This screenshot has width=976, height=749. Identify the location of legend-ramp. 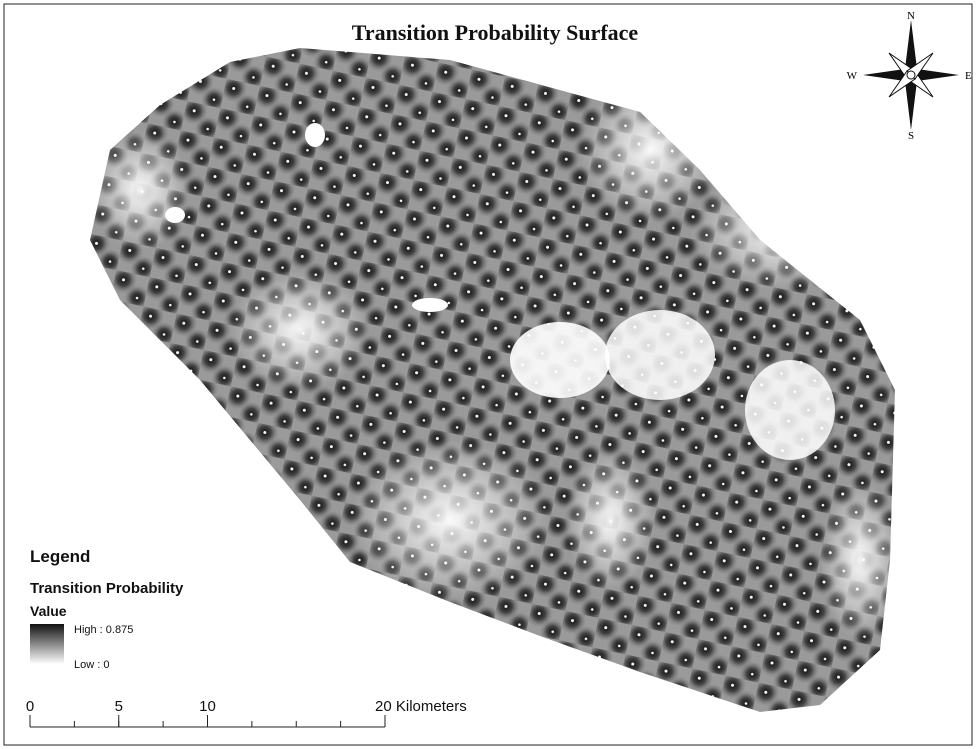
(47, 644).